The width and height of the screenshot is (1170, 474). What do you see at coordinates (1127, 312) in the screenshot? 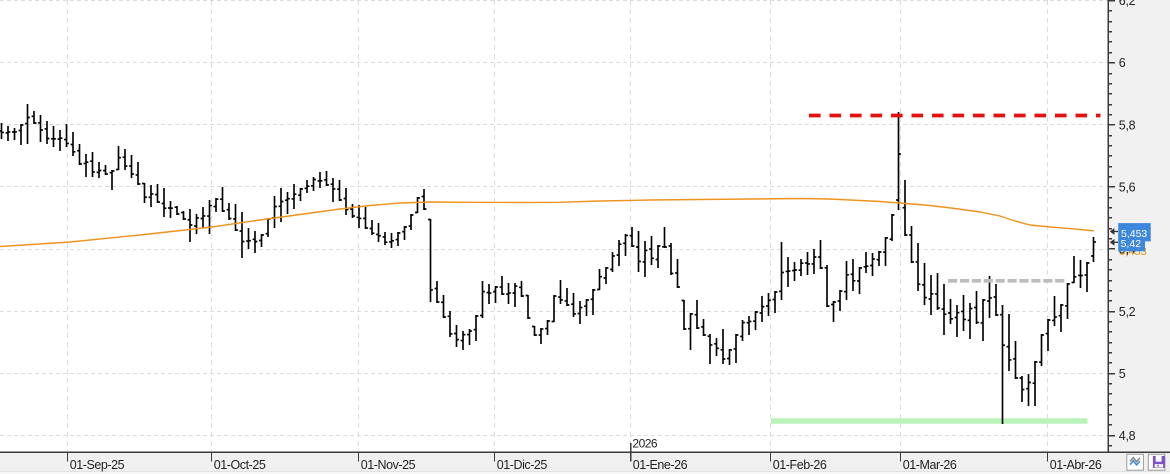
I see `svg-text: 5,2` at bounding box center [1127, 312].